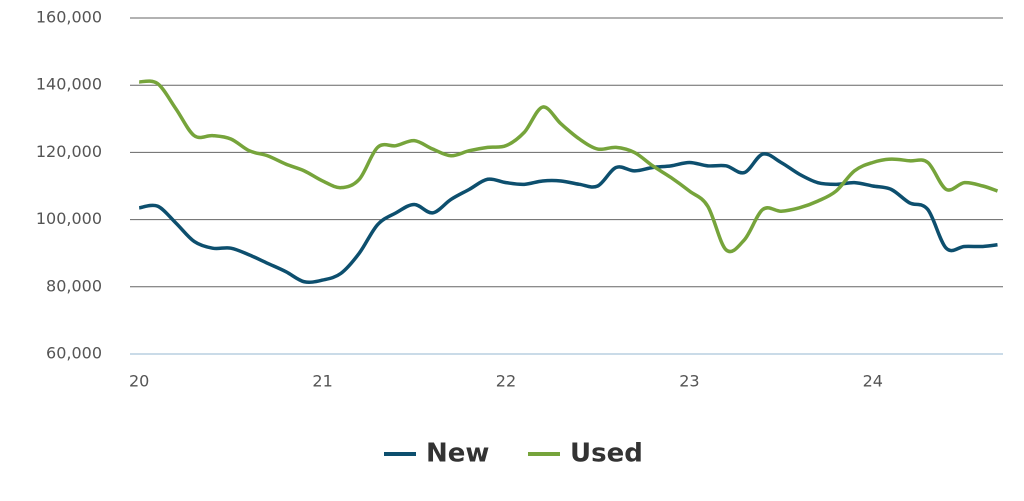 The height and width of the screenshot is (501, 1024). What do you see at coordinates (69, 17) in the screenshot?
I see `y-tick-label: 160,000` at bounding box center [69, 17].